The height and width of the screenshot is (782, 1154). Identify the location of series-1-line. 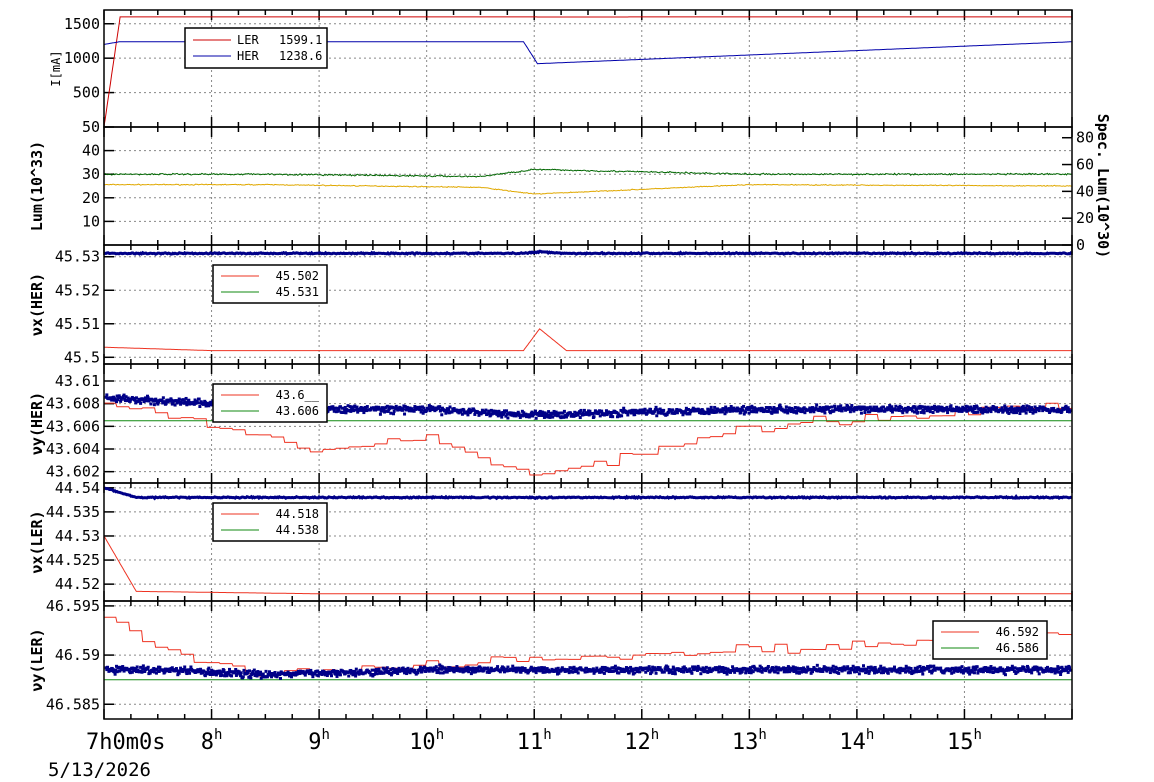
(587, 71).